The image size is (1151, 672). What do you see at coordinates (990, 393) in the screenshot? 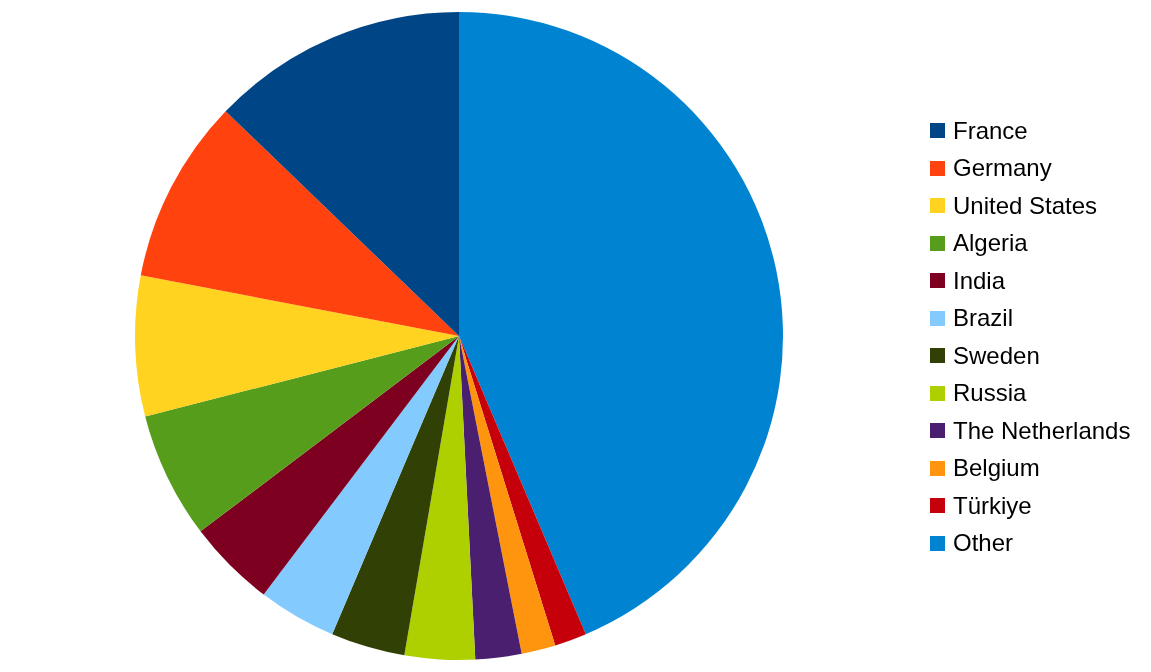
I see `legend-label: Russia` at bounding box center [990, 393].